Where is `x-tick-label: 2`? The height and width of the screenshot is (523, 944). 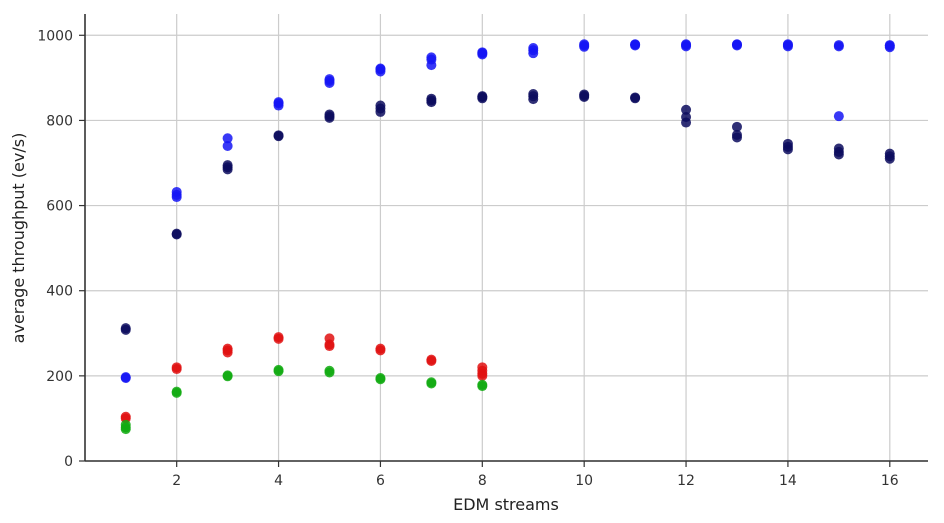
x-tick-label: 2 is located at coordinates (176, 481).